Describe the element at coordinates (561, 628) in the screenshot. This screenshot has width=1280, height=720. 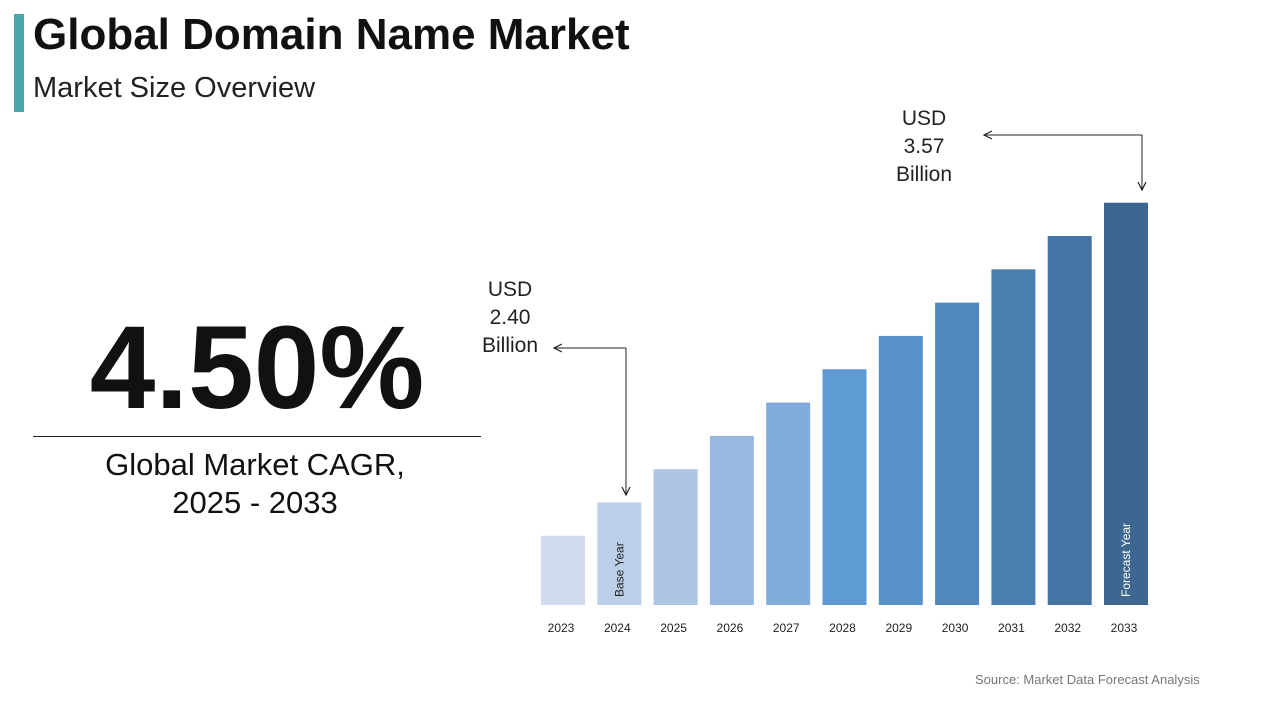
I see `x-tick-label: 2023` at that location.